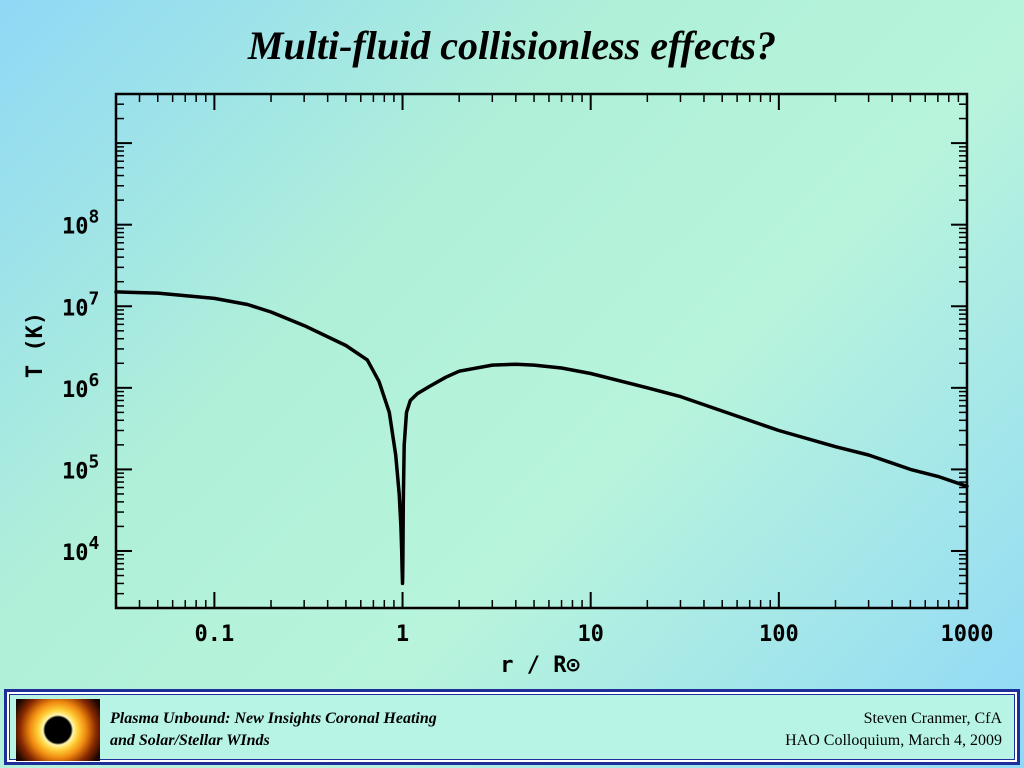  I want to click on x-tick-label: 0.1, so click(215, 634).